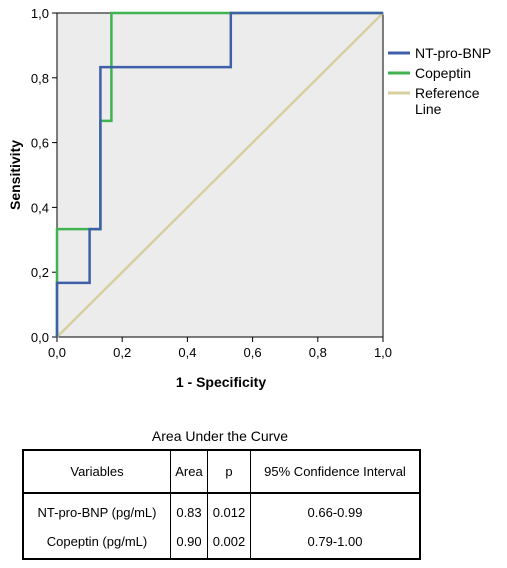 The image size is (507, 568). What do you see at coordinates (443, 73) in the screenshot?
I see `legend-label-copeptin: Copeptin` at bounding box center [443, 73].